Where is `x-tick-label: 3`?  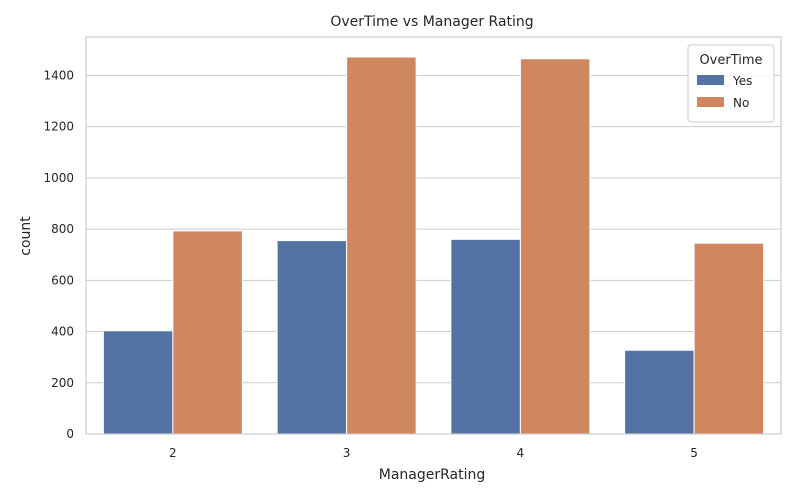
x-tick-label: 3 is located at coordinates (347, 453).